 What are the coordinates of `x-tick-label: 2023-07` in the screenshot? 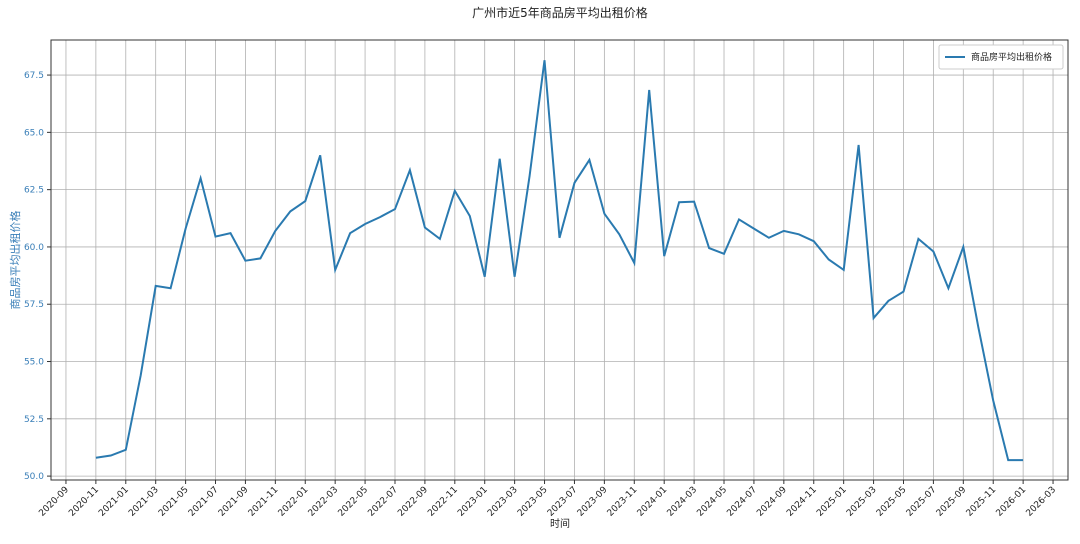 It's located at (563, 502).